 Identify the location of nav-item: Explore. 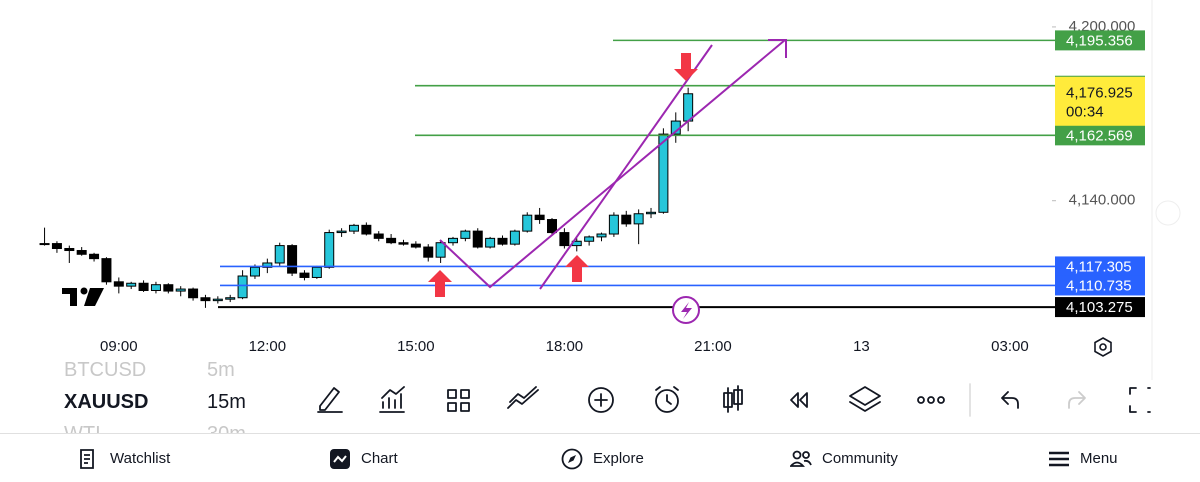
(602, 458).